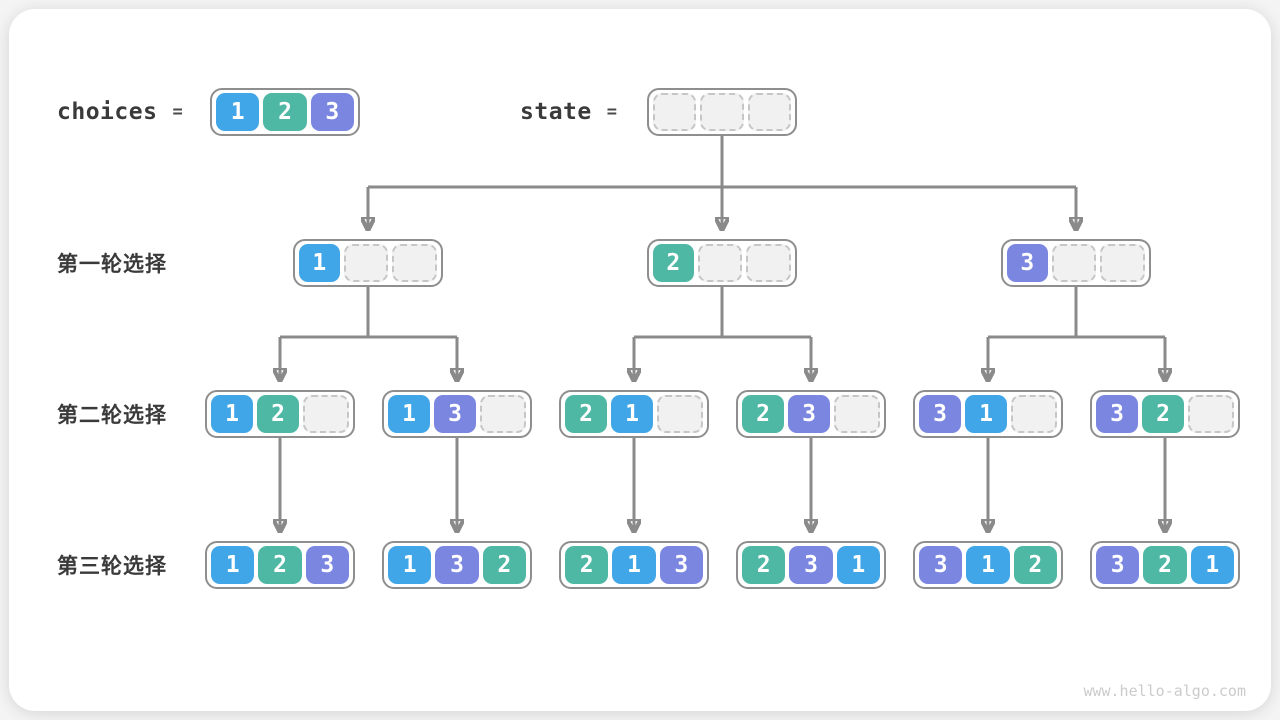 Image resolution: width=1280 pixels, height=720 pixels. I want to click on state-array, so click(722, 112).